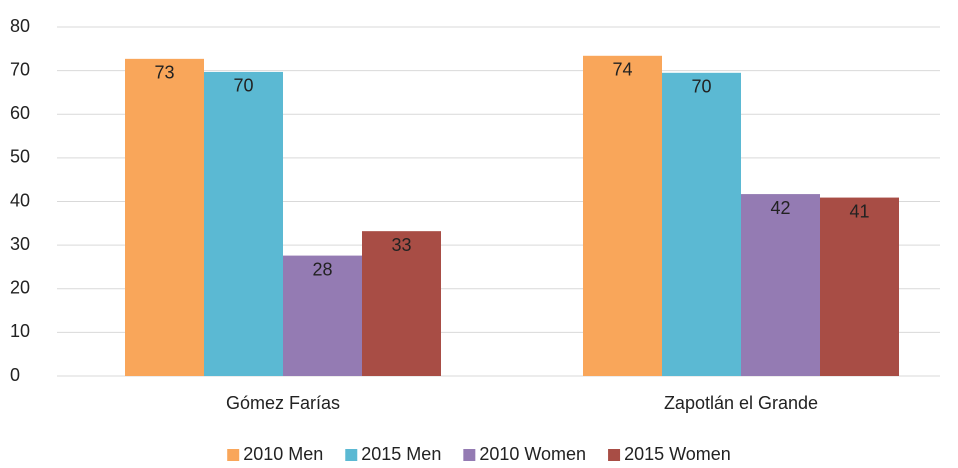 This screenshot has width=958, height=468. What do you see at coordinates (859, 211) in the screenshot?
I see `data-label: 41` at bounding box center [859, 211].